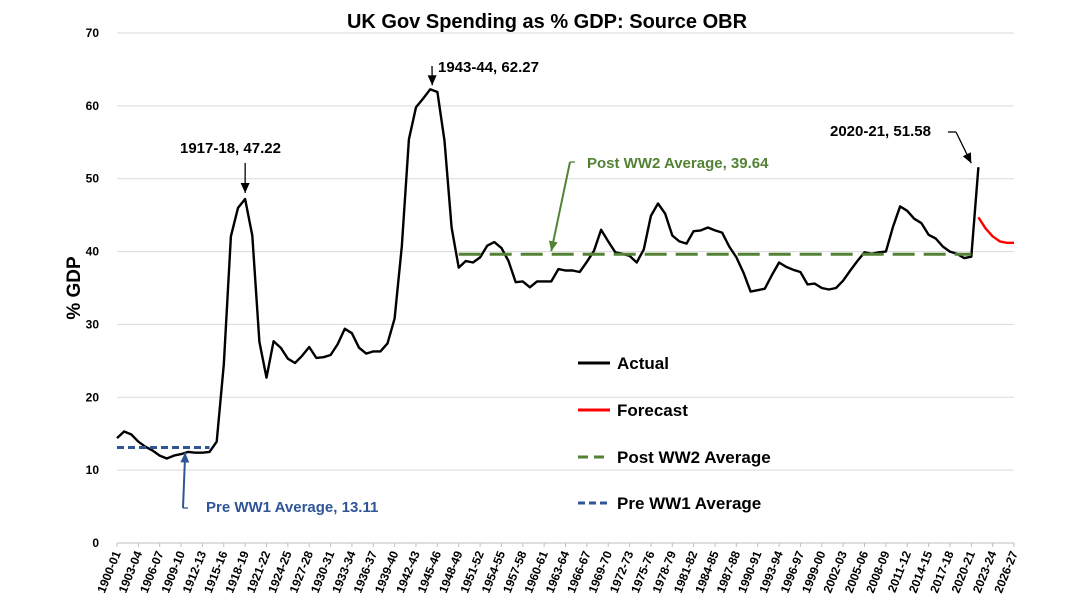  What do you see at coordinates (93, 288) in the screenshot?
I see `y-axis-ticks: 0 10 20 30 40 50 60 70` at bounding box center [93, 288].